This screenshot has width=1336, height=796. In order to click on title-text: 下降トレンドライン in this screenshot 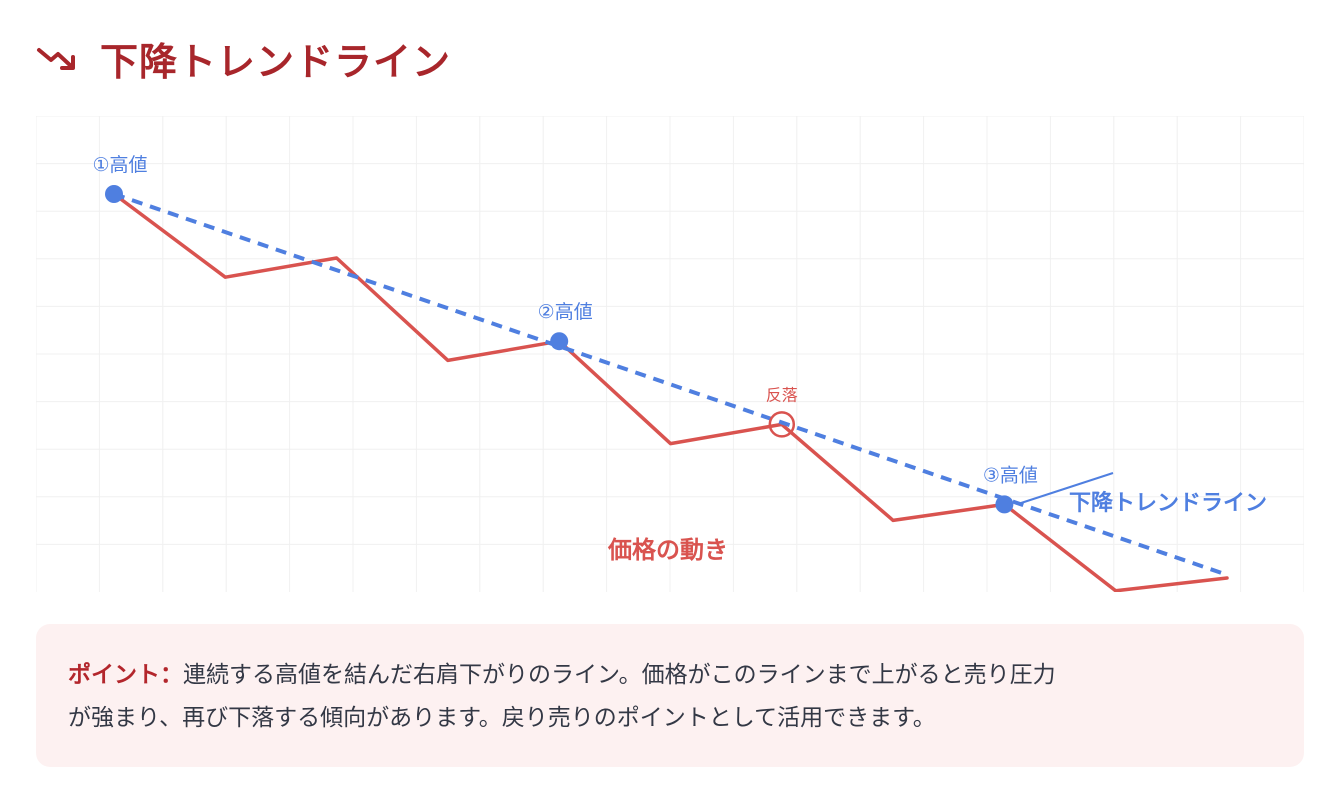, I will do `click(276, 61)`.